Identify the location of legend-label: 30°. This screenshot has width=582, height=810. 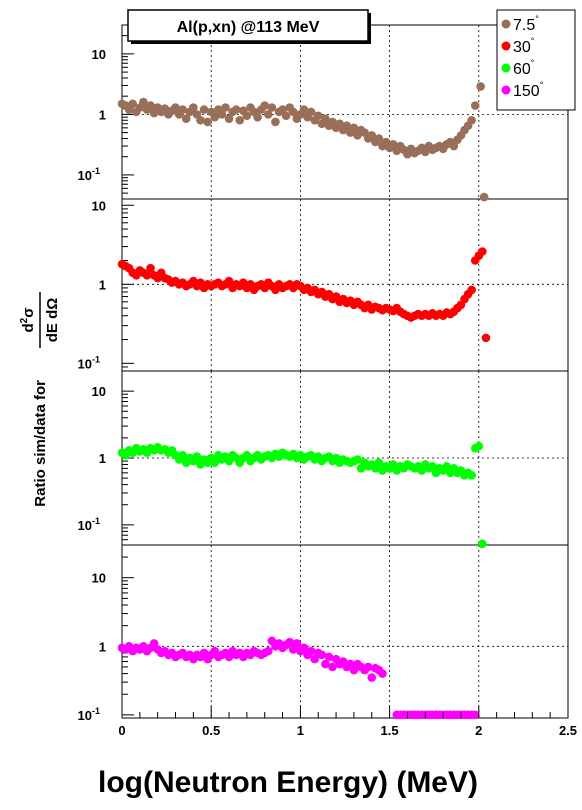
(524, 46).